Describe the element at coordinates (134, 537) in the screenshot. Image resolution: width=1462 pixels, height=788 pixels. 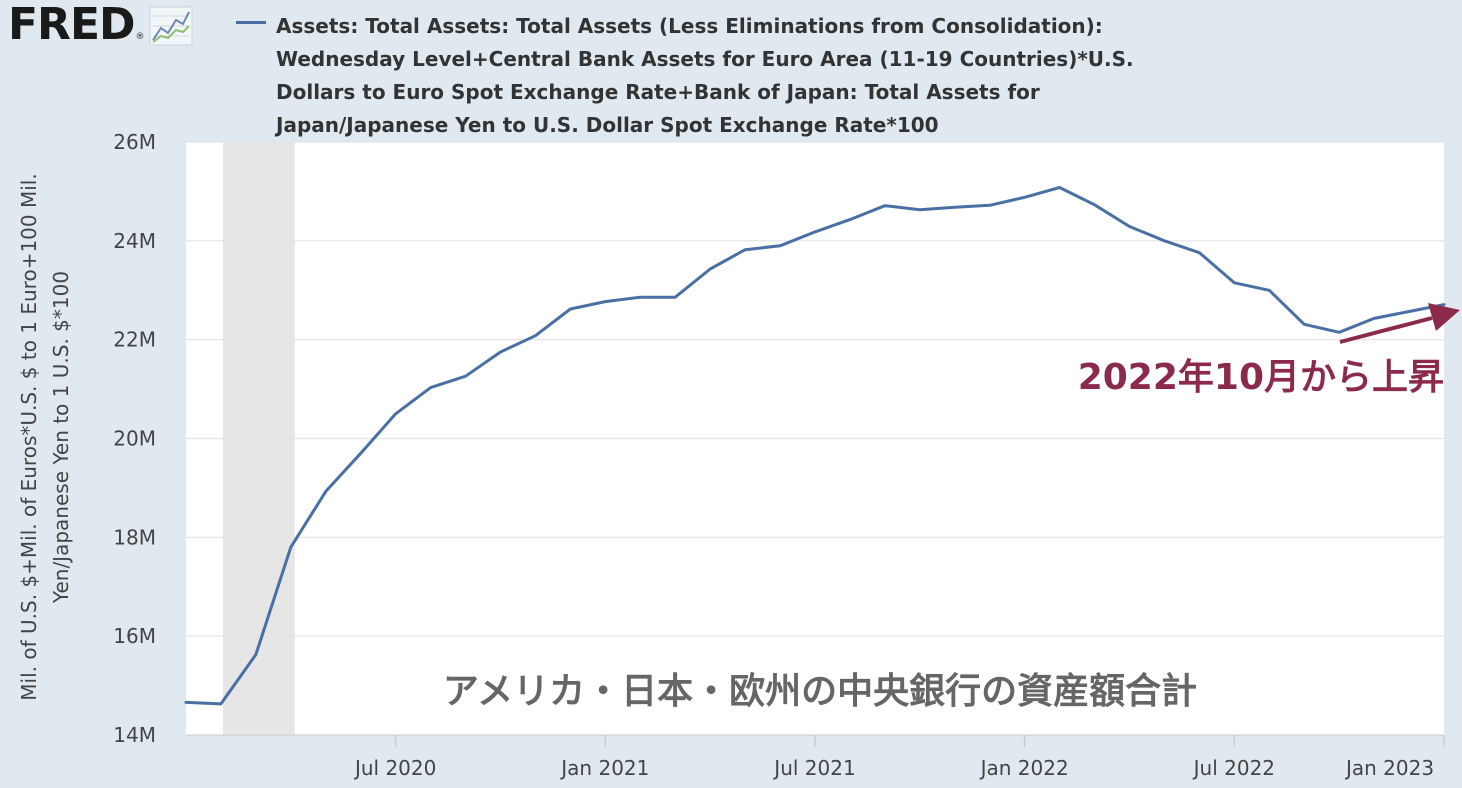
I see `y-tick-label: 18M` at that location.